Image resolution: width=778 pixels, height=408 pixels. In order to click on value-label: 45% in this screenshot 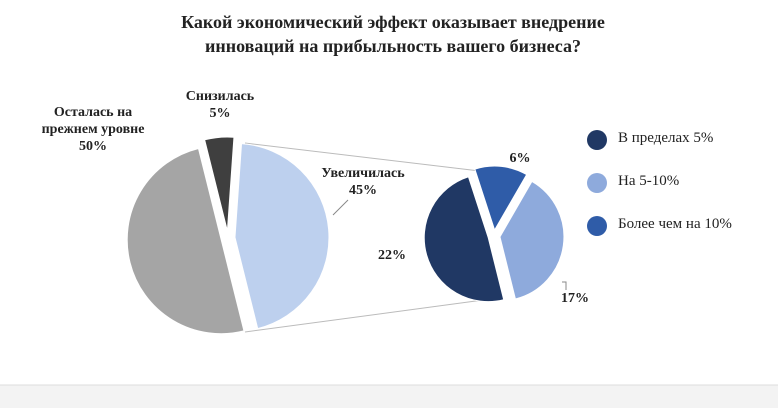, I will do `click(363, 190)`.